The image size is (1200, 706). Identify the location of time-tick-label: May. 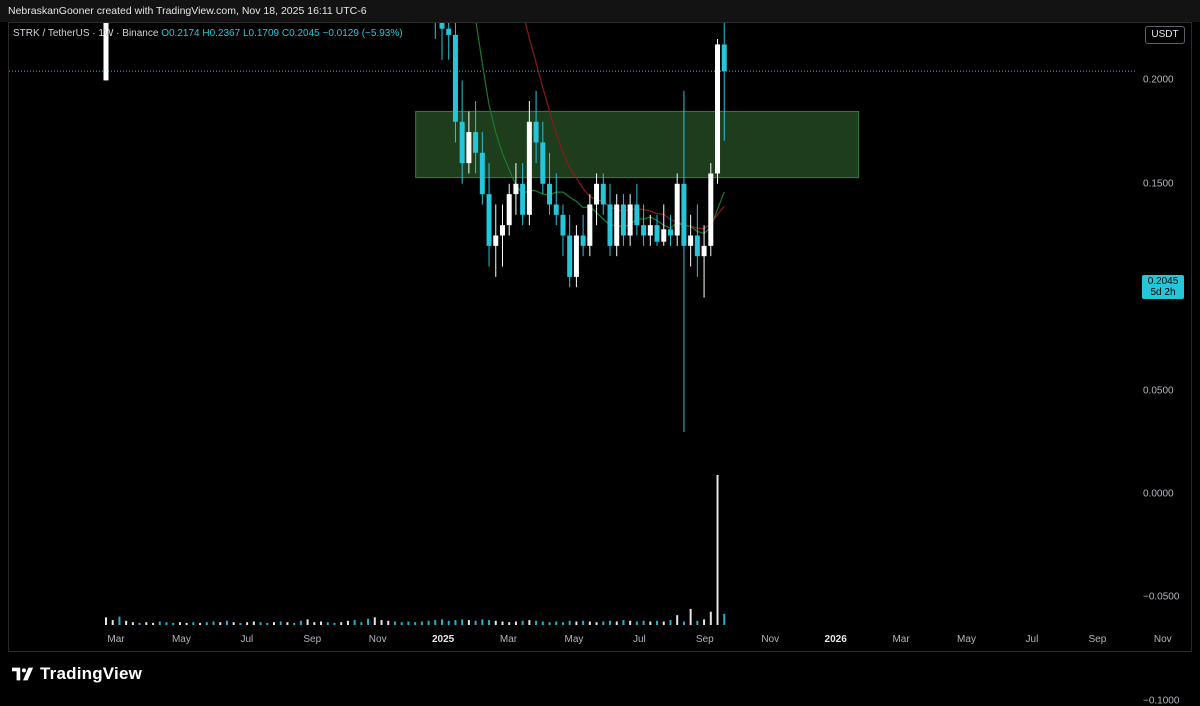
(181, 639).